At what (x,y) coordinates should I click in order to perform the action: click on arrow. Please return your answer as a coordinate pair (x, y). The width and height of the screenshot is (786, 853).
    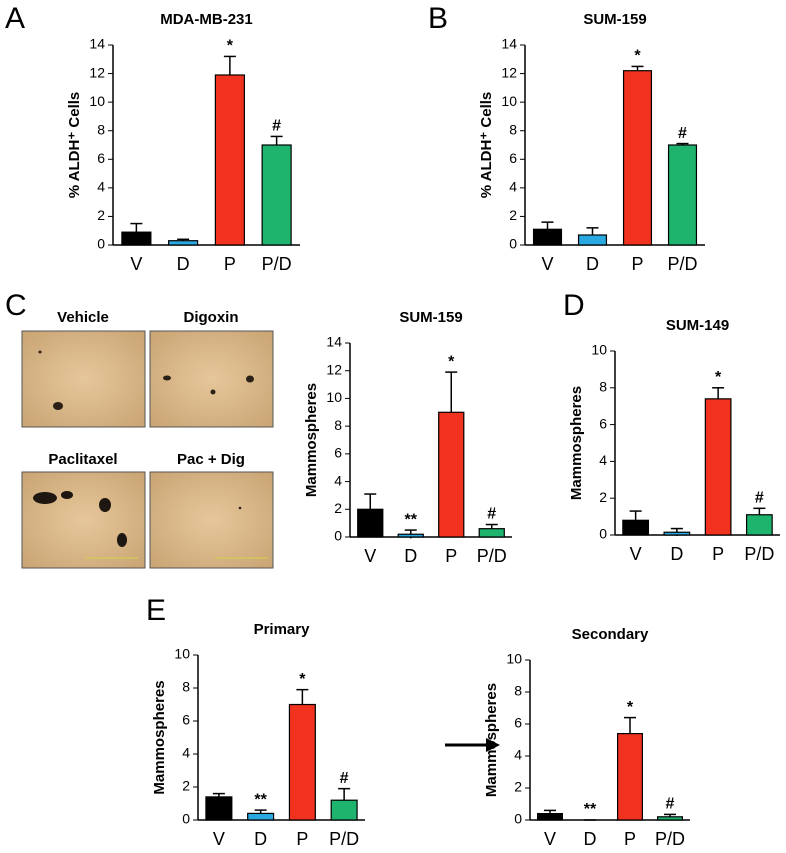
    Looking at the image, I should click on (472, 745).